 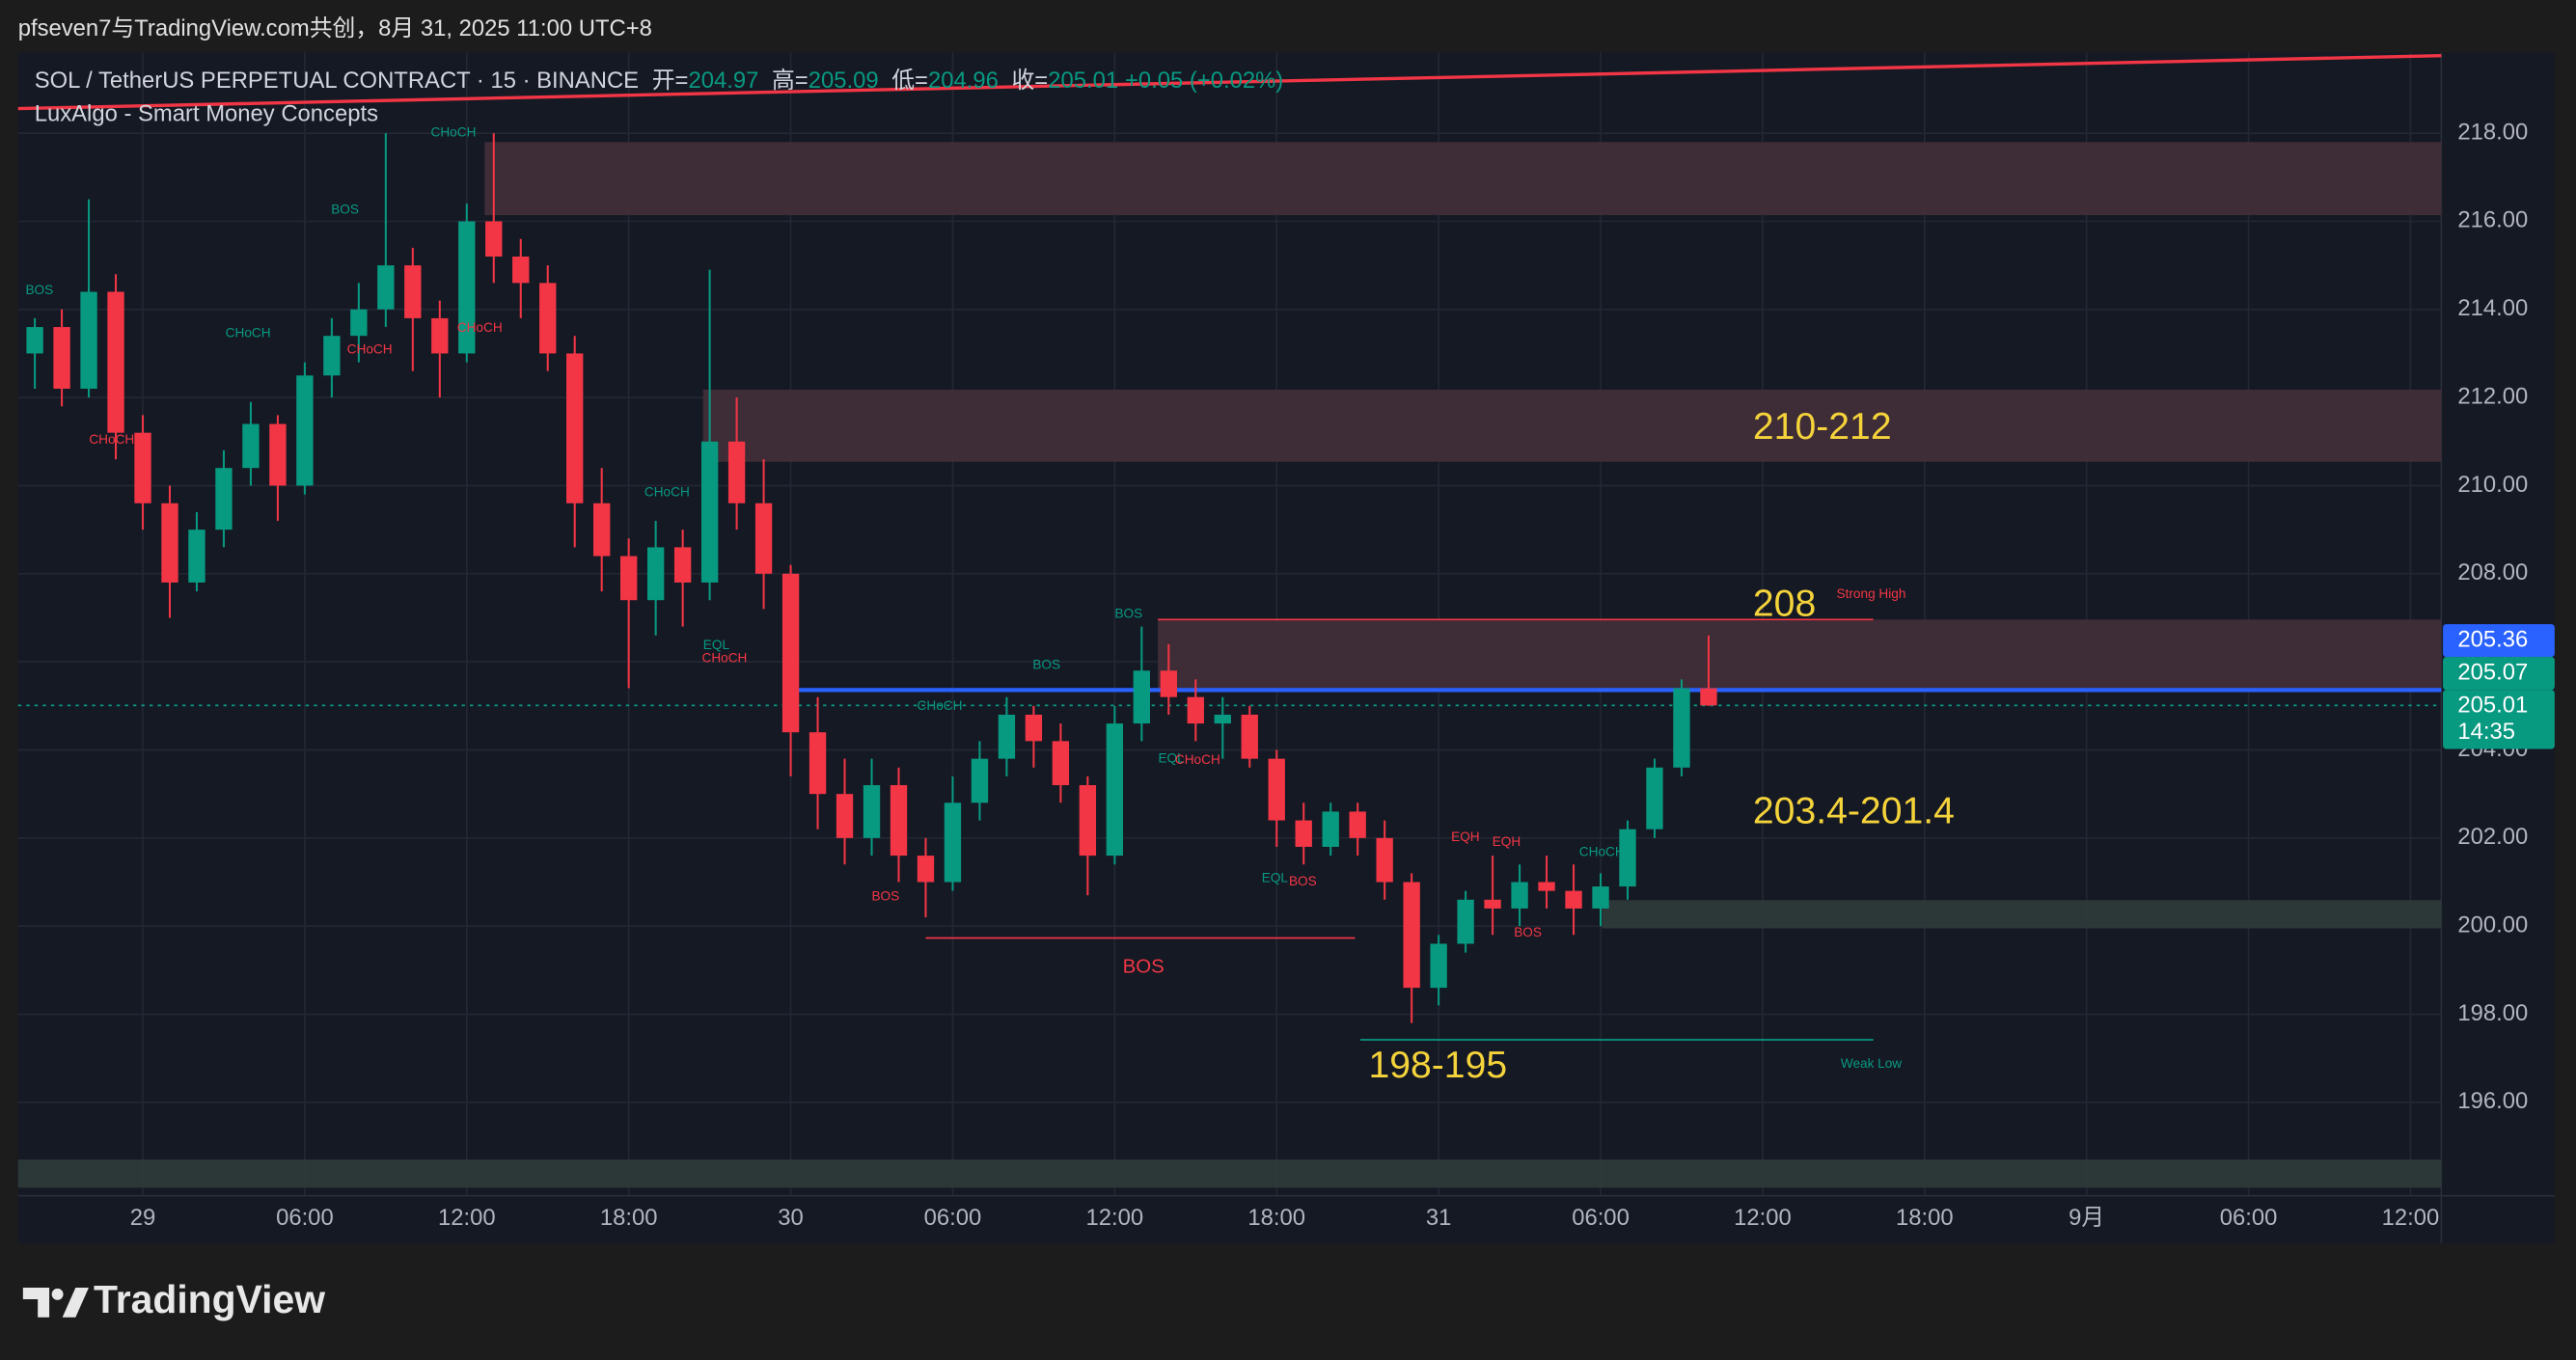 I want to click on smc-label: Strong High, so click(x=1871, y=594).